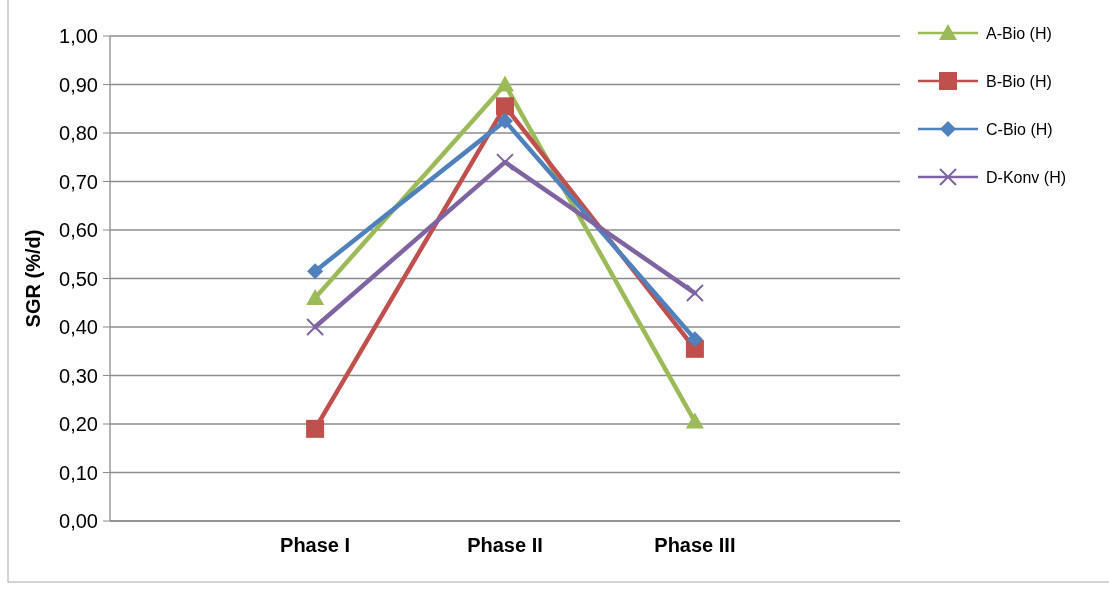  Describe the element at coordinates (78, 84) in the screenshot. I see `y-tick-label: 0,90` at that location.